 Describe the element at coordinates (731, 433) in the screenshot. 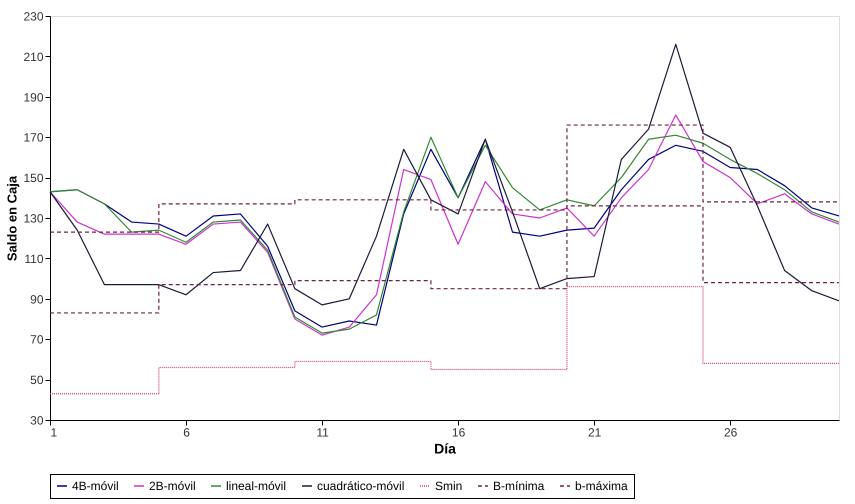

I see `x-tick-label: 26` at that location.